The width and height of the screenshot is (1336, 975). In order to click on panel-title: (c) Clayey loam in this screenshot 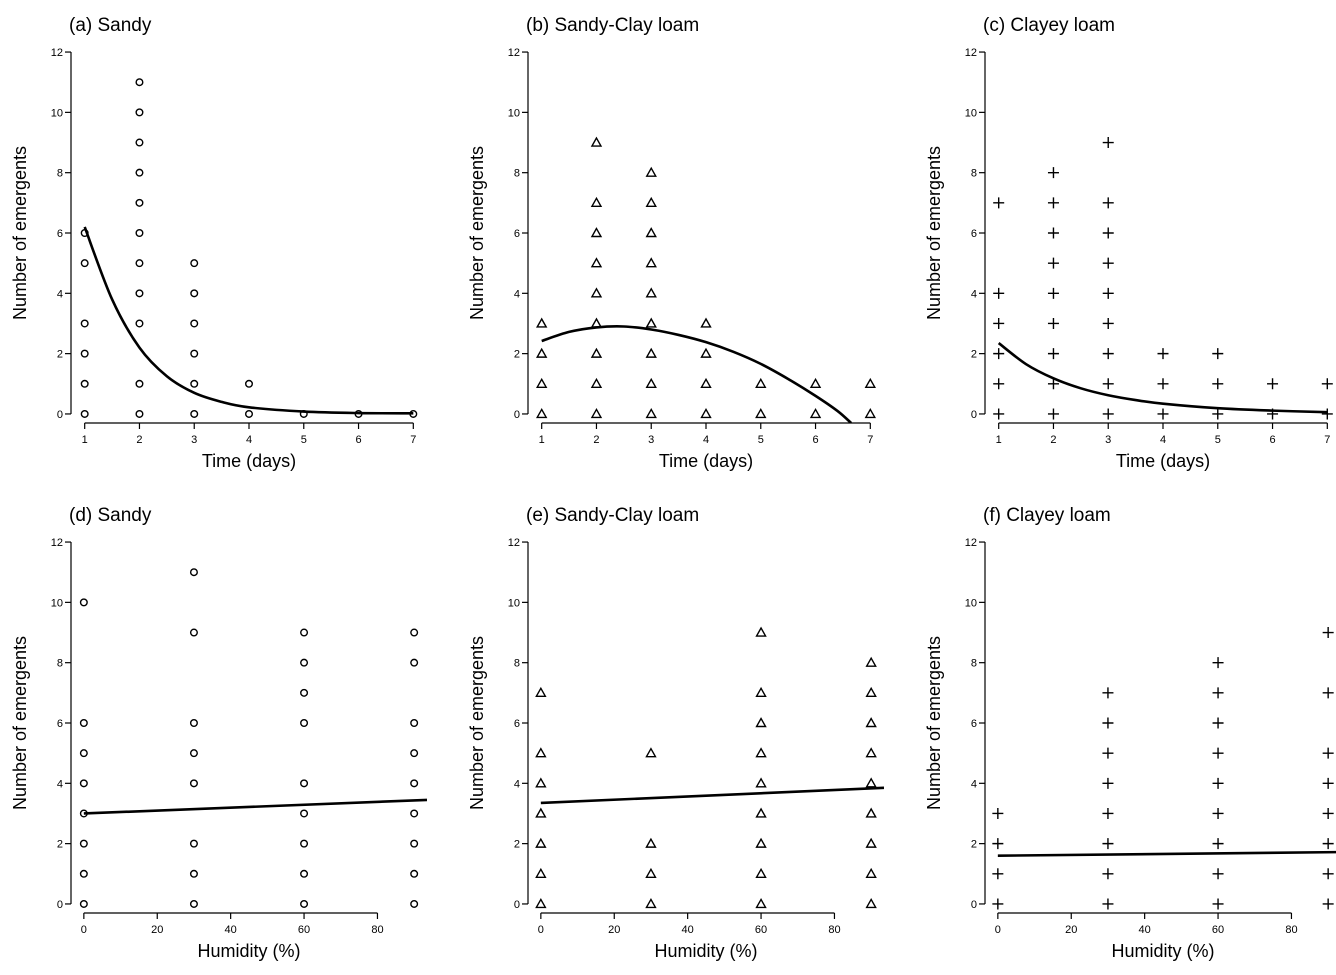, I will do `click(1049, 25)`.